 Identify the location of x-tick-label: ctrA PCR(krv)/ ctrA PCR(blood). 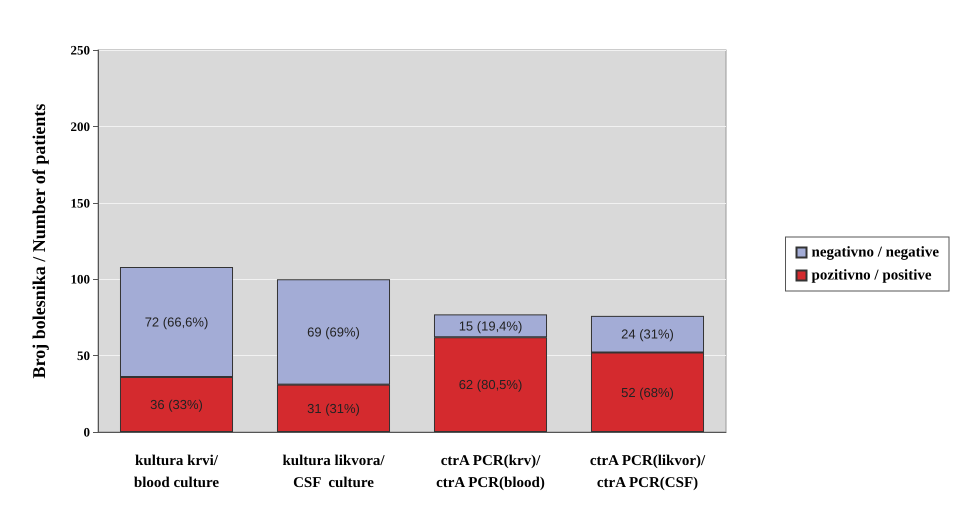
(490, 472).